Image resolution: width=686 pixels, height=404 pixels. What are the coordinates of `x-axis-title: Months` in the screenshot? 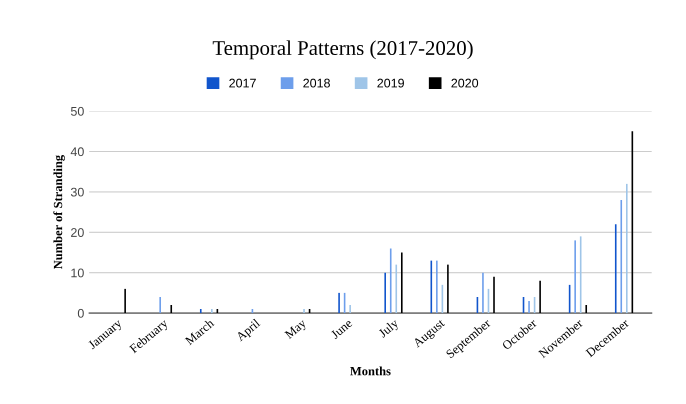 It's located at (370, 371).